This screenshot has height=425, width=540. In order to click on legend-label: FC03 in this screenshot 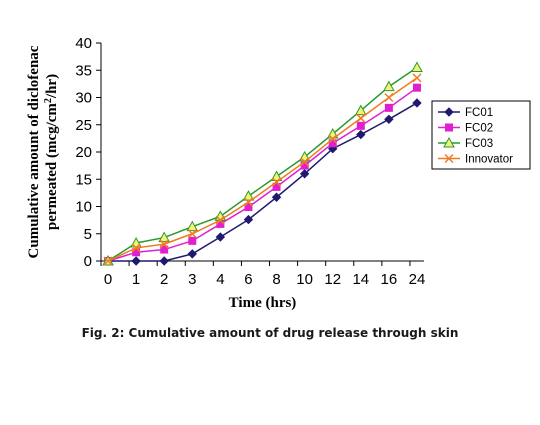, I will do `click(479, 144)`.